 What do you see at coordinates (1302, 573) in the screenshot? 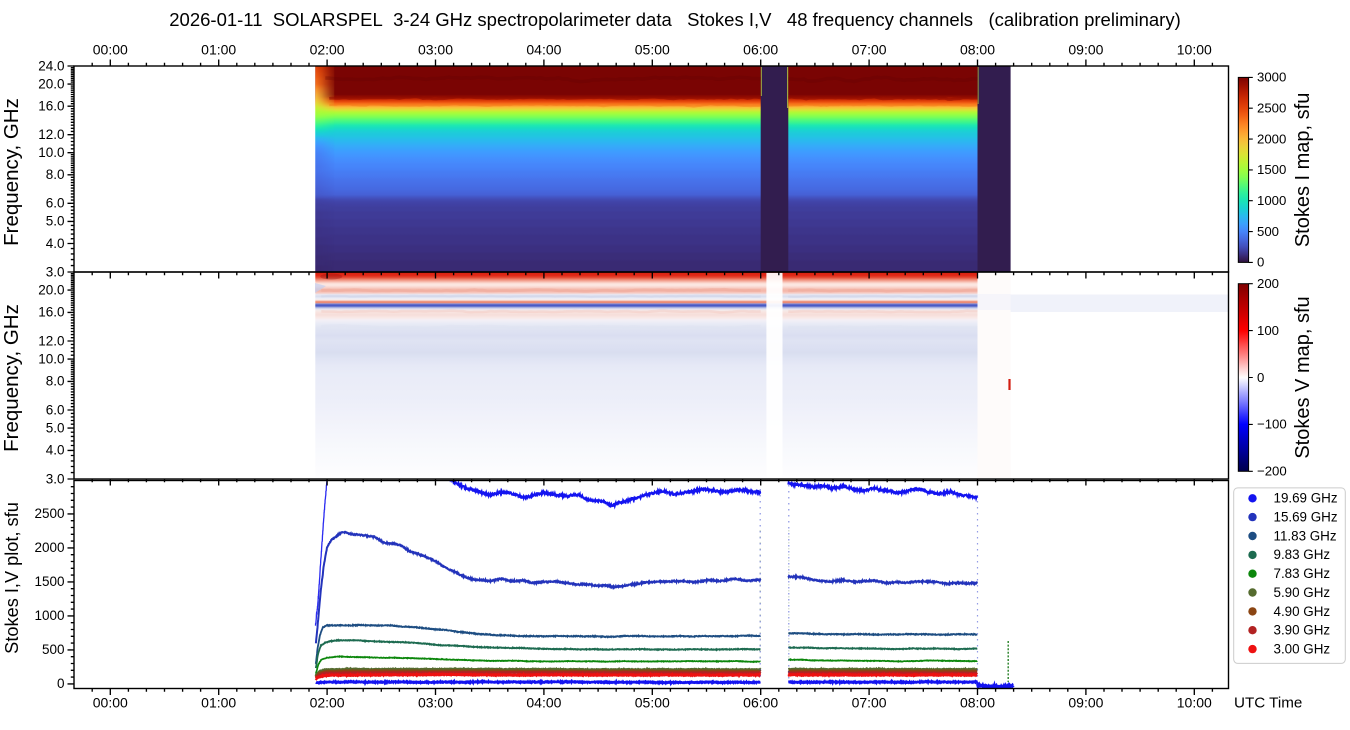
I see `svg-text: 7.83 GHz` at bounding box center [1302, 573].